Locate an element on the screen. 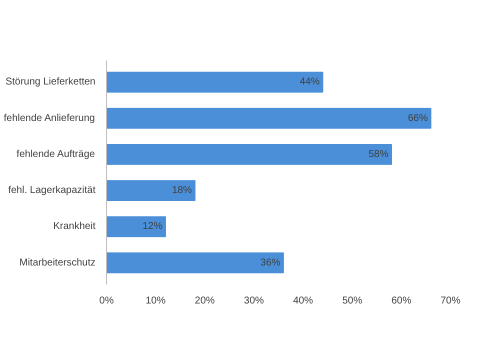 The width and height of the screenshot is (500, 354). y-tick-label: fehlende Aufträge is located at coordinates (56, 154).